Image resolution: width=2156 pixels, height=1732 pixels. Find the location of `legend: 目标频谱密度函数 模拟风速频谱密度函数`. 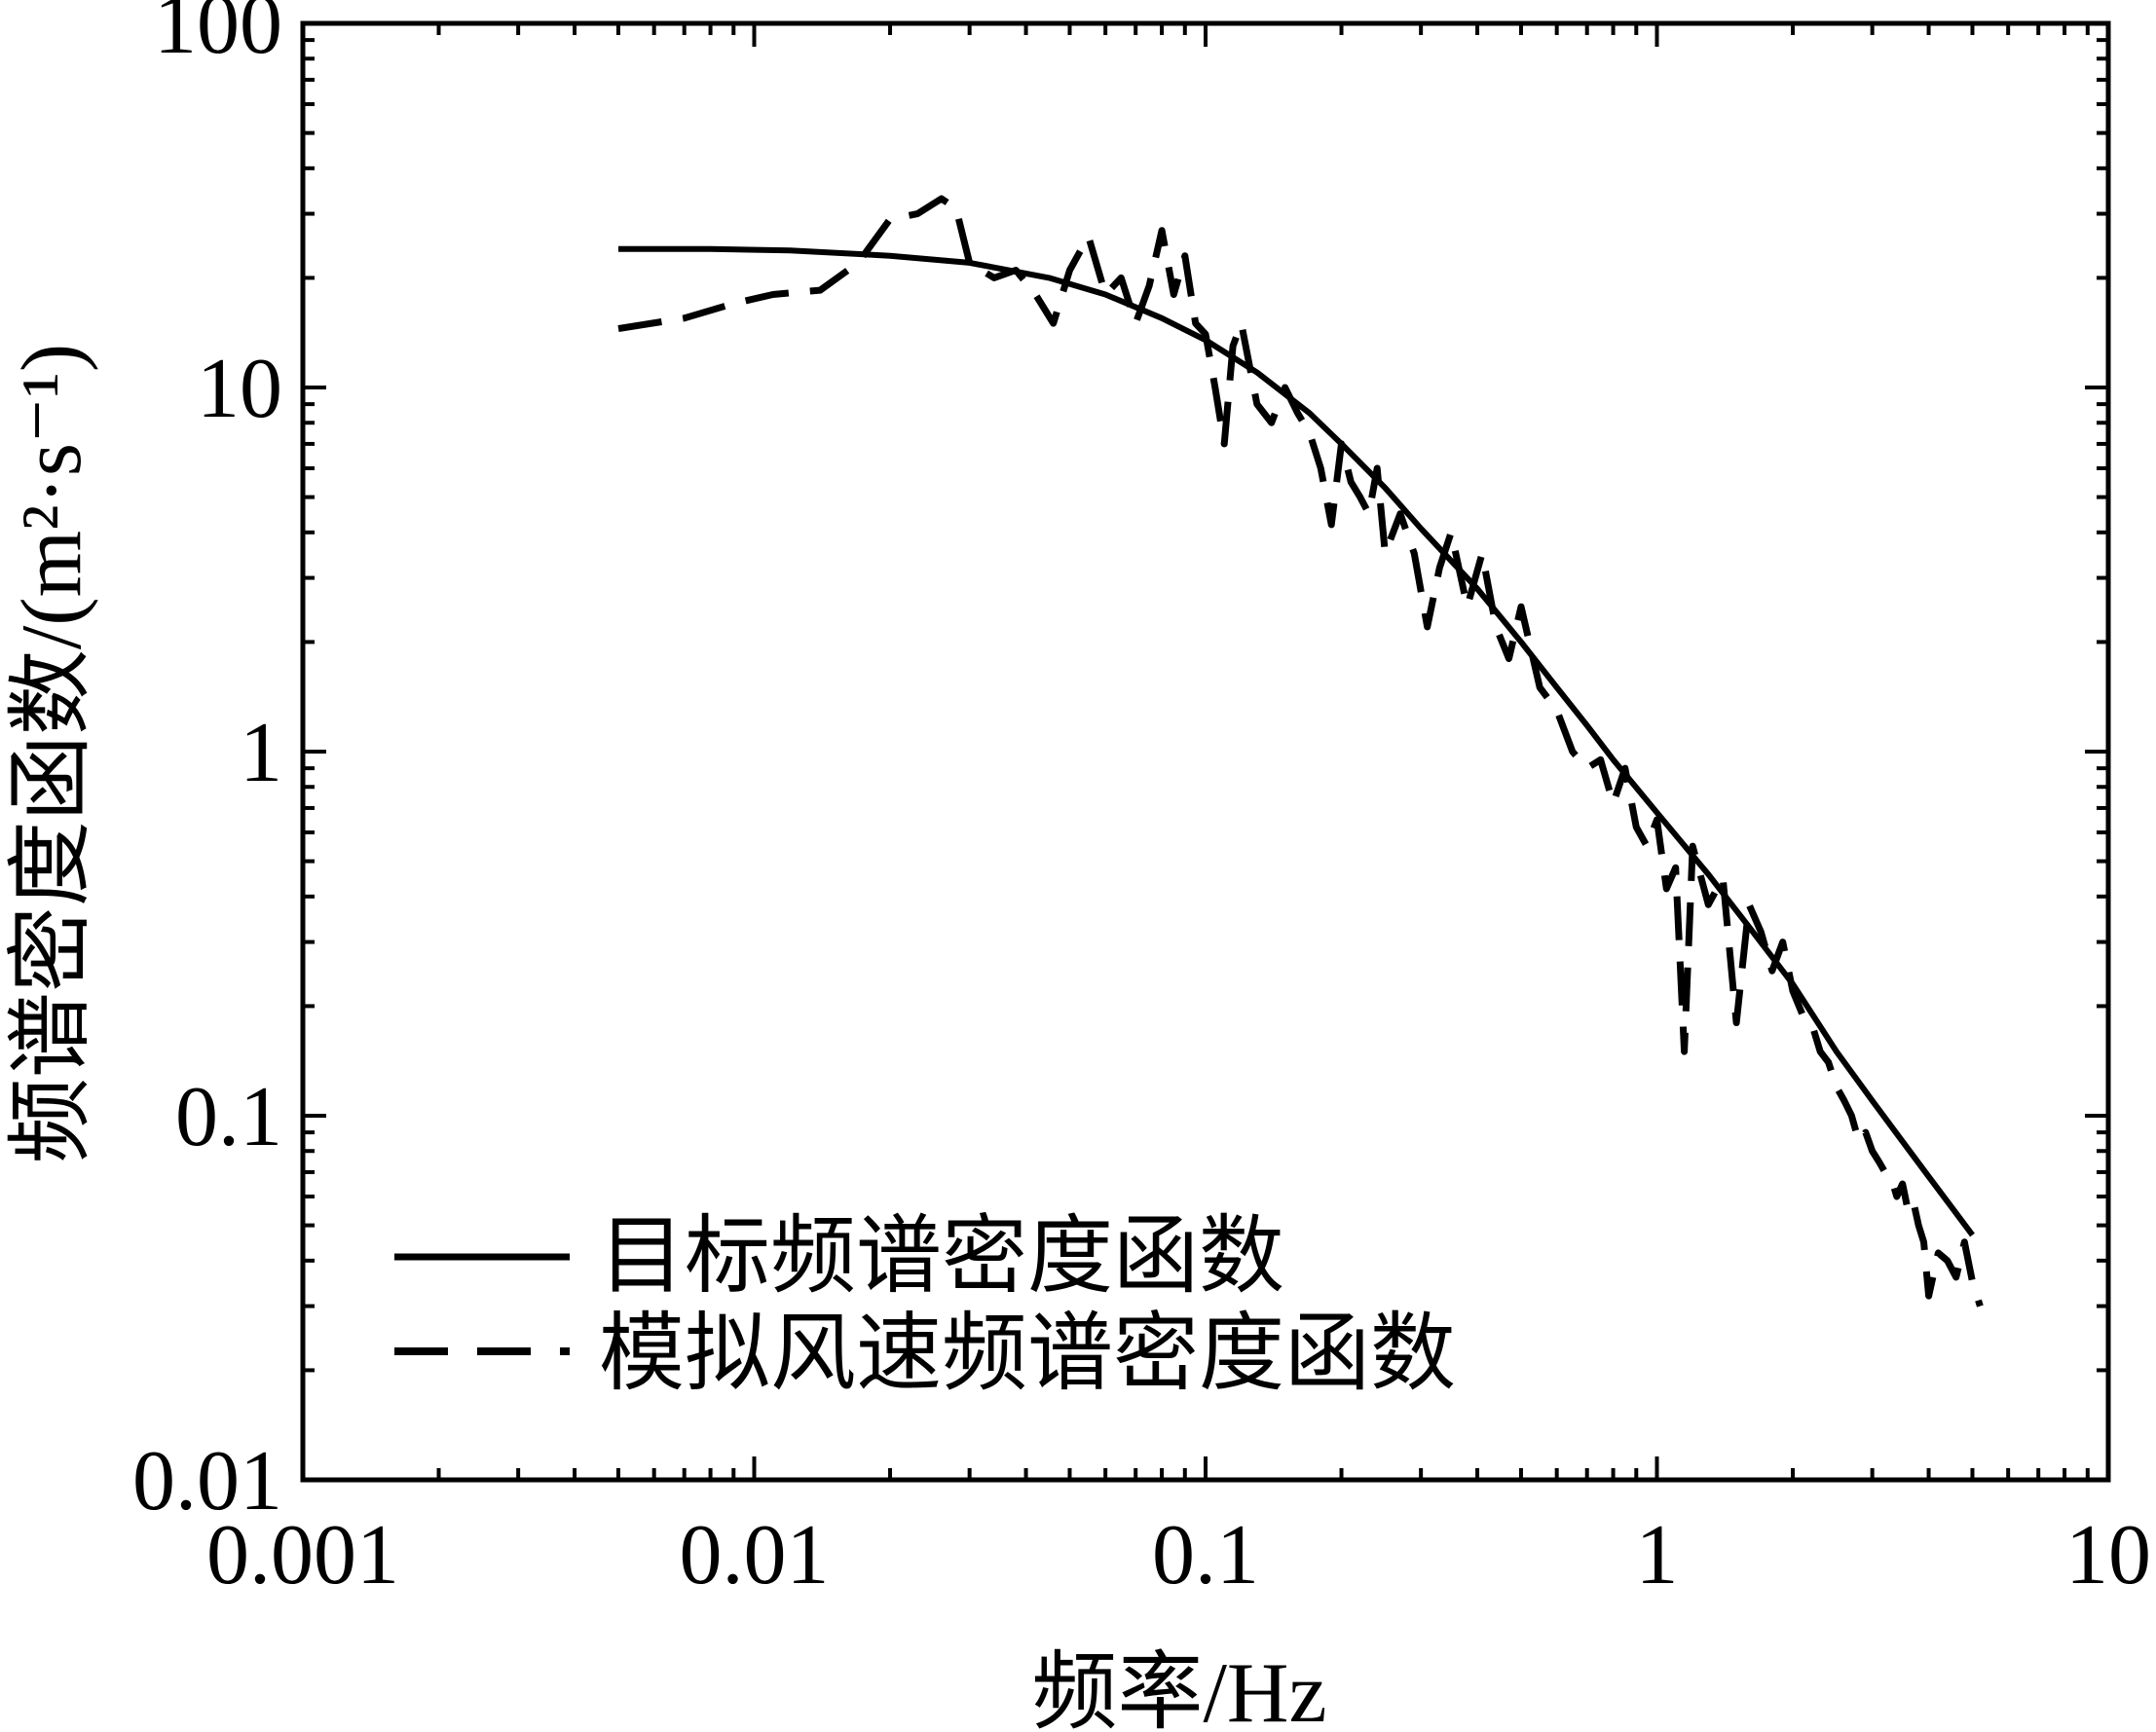

legend: 目标频谱密度函数 模拟风速频谱密度函数 is located at coordinates (925, 1306).